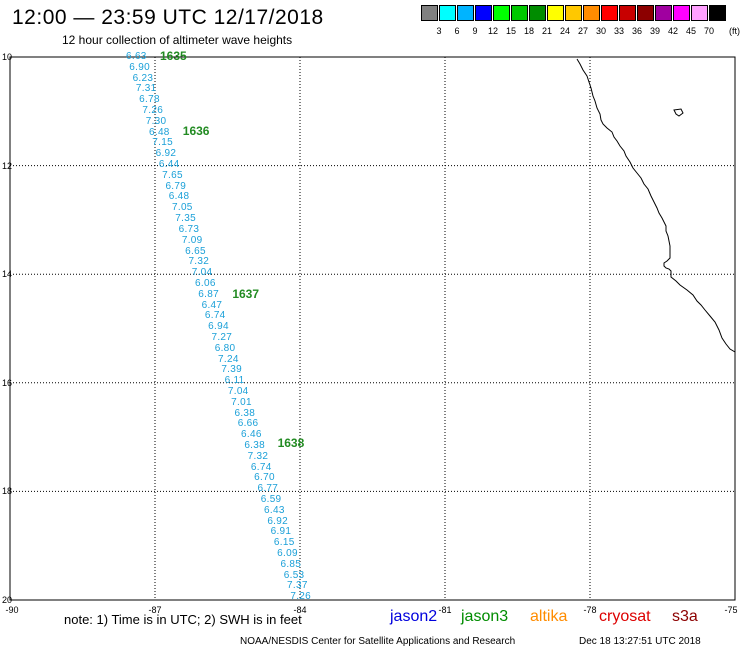 The image size is (740, 650). I want to click on legend-label: 70, so click(709, 31).